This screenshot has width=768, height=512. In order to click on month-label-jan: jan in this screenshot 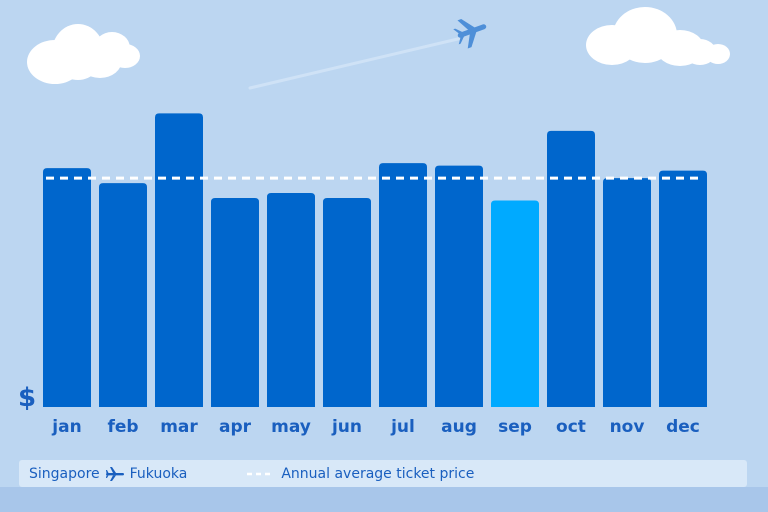, I will do `click(66, 427)`.